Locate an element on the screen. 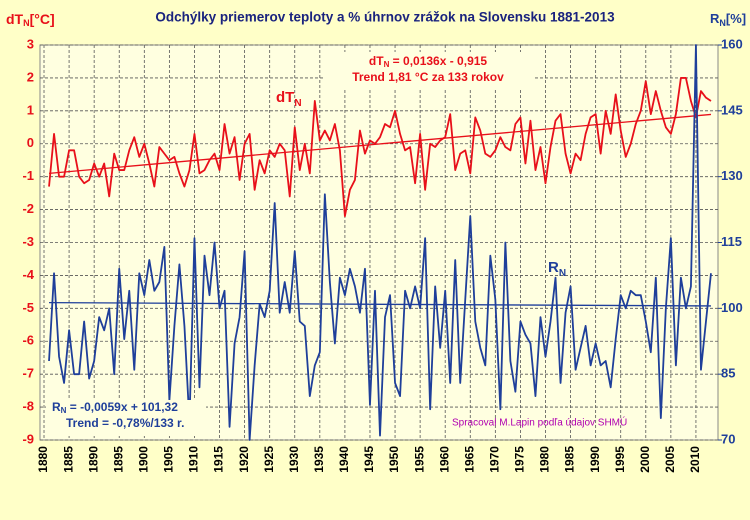 The image size is (750, 520). y-tick-label: -2 is located at coordinates (28, 208).